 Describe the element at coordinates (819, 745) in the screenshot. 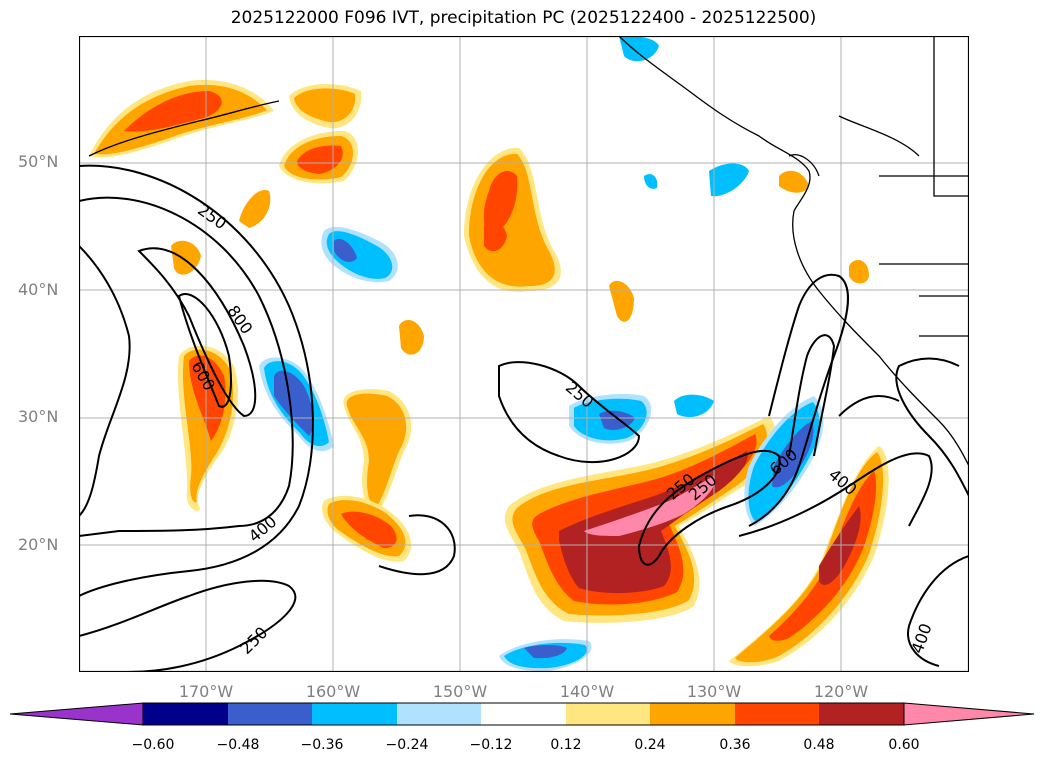

I see `colorbar-tick: 0.48` at that location.